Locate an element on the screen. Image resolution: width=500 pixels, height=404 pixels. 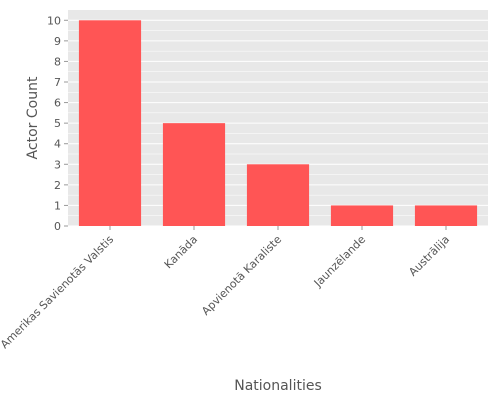
x-tick-label: Jaunzēlande is located at coordinates (339, 261).